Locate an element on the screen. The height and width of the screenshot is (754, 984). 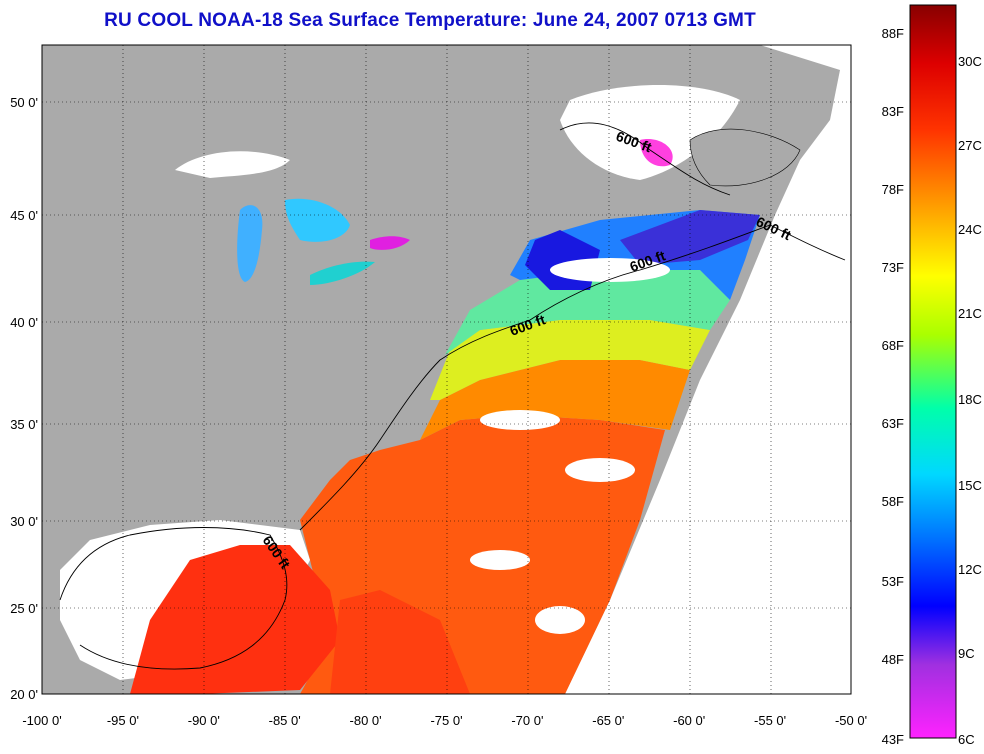
colorbar-fahrenheit-label: 68F is located at coordinates (893, 345).